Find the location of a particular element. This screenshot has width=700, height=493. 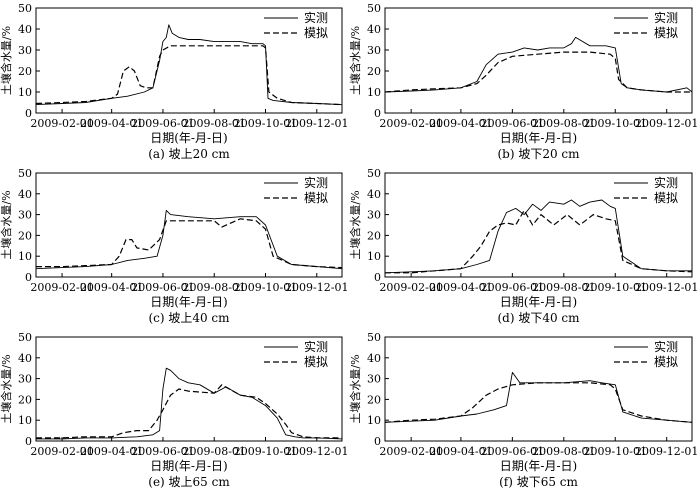

panel-caption: (f) 坡下65 cm is located at coordinates (538, 482).